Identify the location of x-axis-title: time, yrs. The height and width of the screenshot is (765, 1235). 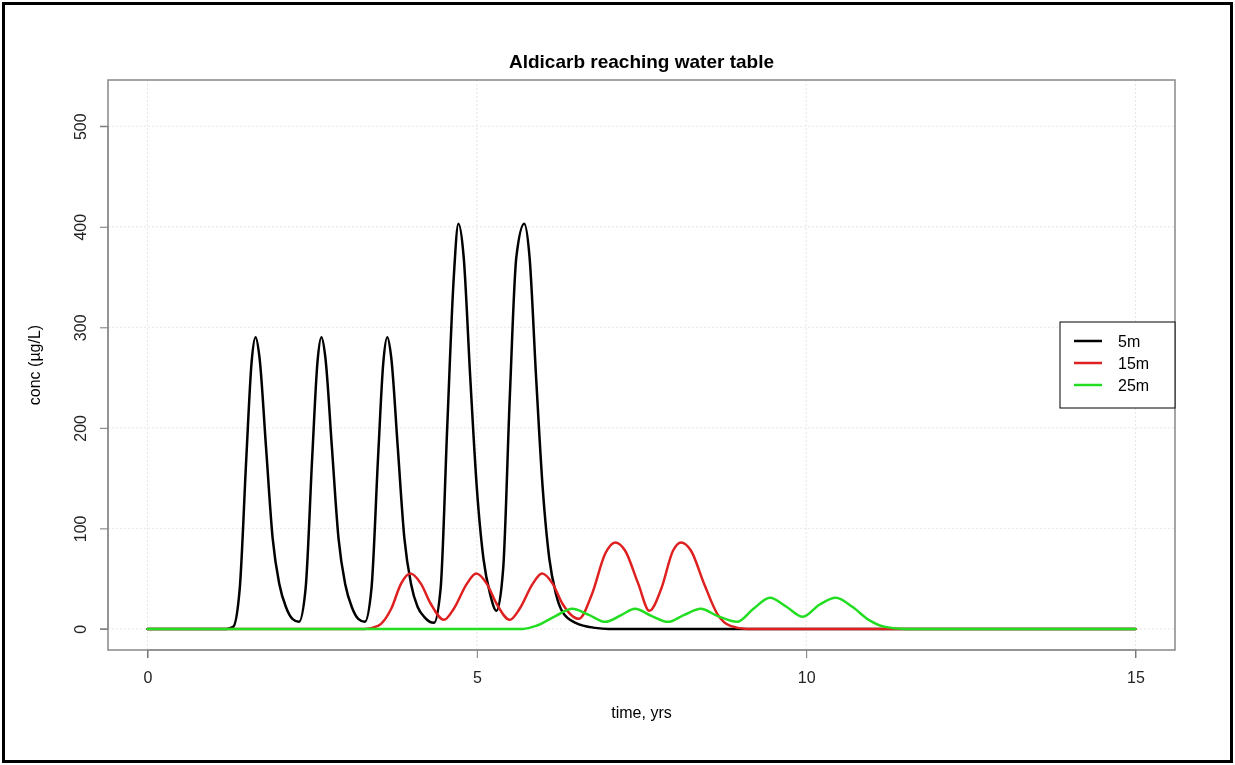
(641, 712).